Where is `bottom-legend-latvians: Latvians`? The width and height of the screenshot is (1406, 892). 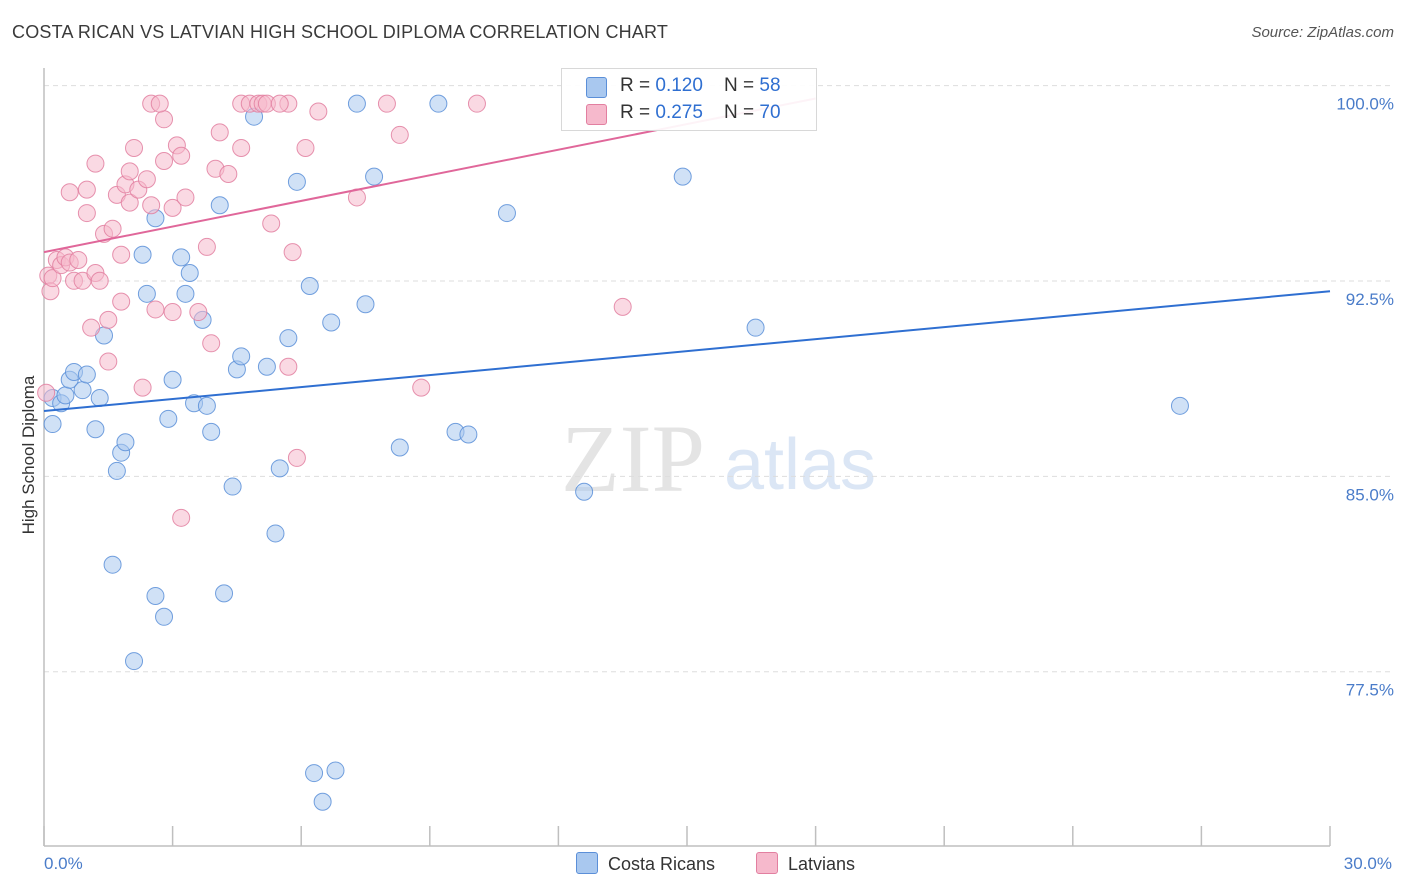
bottom-legend-latvians: Latvians is located at coordinates (805, 863).